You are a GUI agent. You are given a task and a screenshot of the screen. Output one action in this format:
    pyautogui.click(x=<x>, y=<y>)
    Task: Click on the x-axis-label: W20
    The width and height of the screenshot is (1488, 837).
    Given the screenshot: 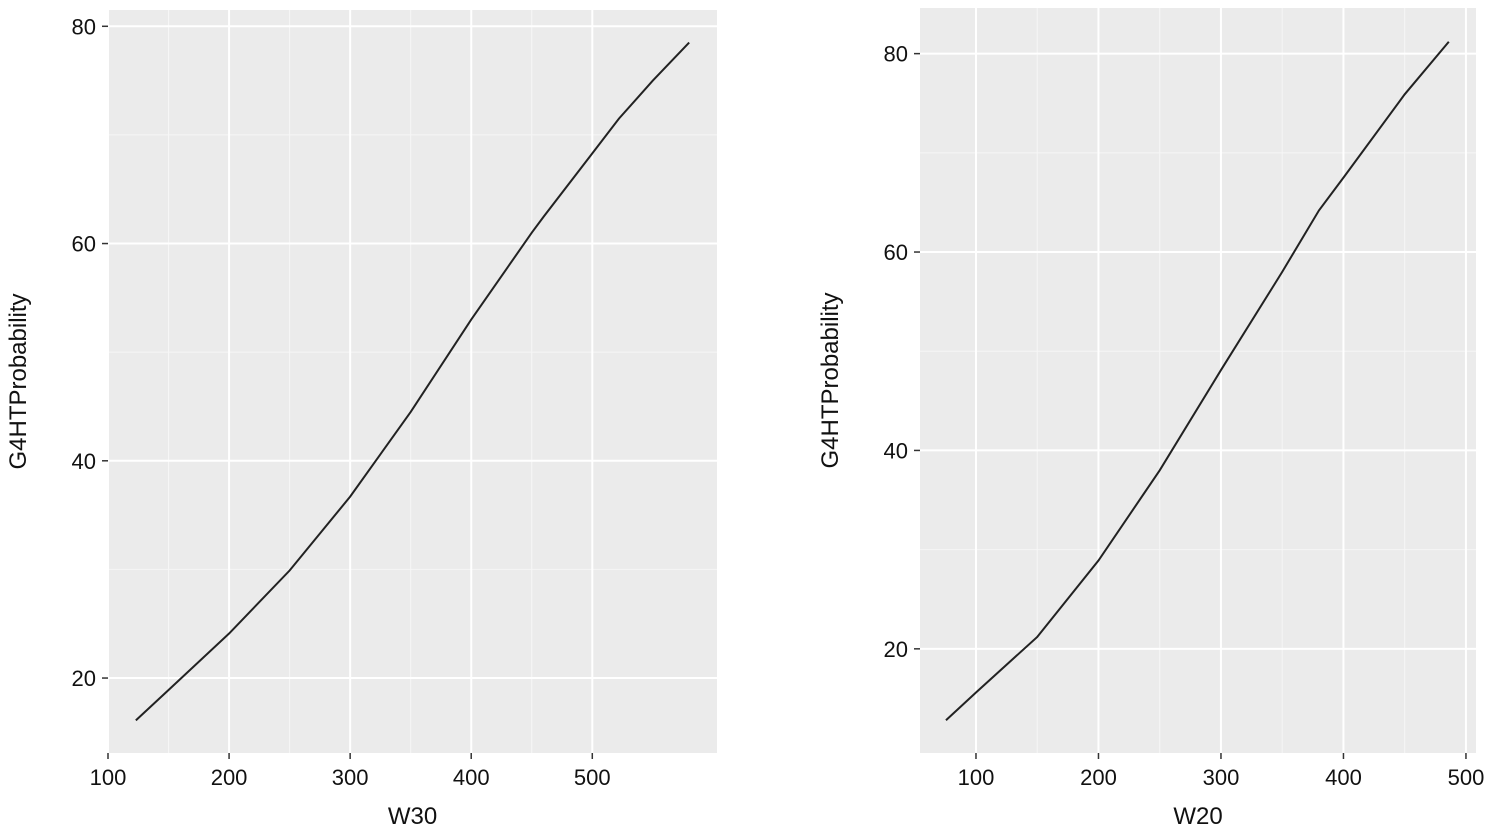 What is the action you would take?
    pyautogui.click(x=1197, y=816)
    